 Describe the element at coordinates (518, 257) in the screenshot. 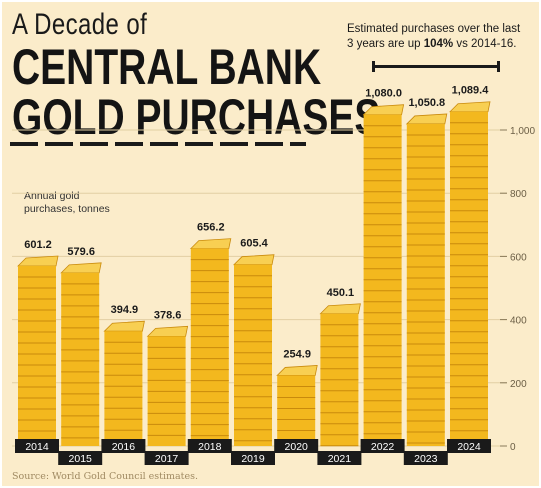

I see `y-tick-label: 600` at that location.